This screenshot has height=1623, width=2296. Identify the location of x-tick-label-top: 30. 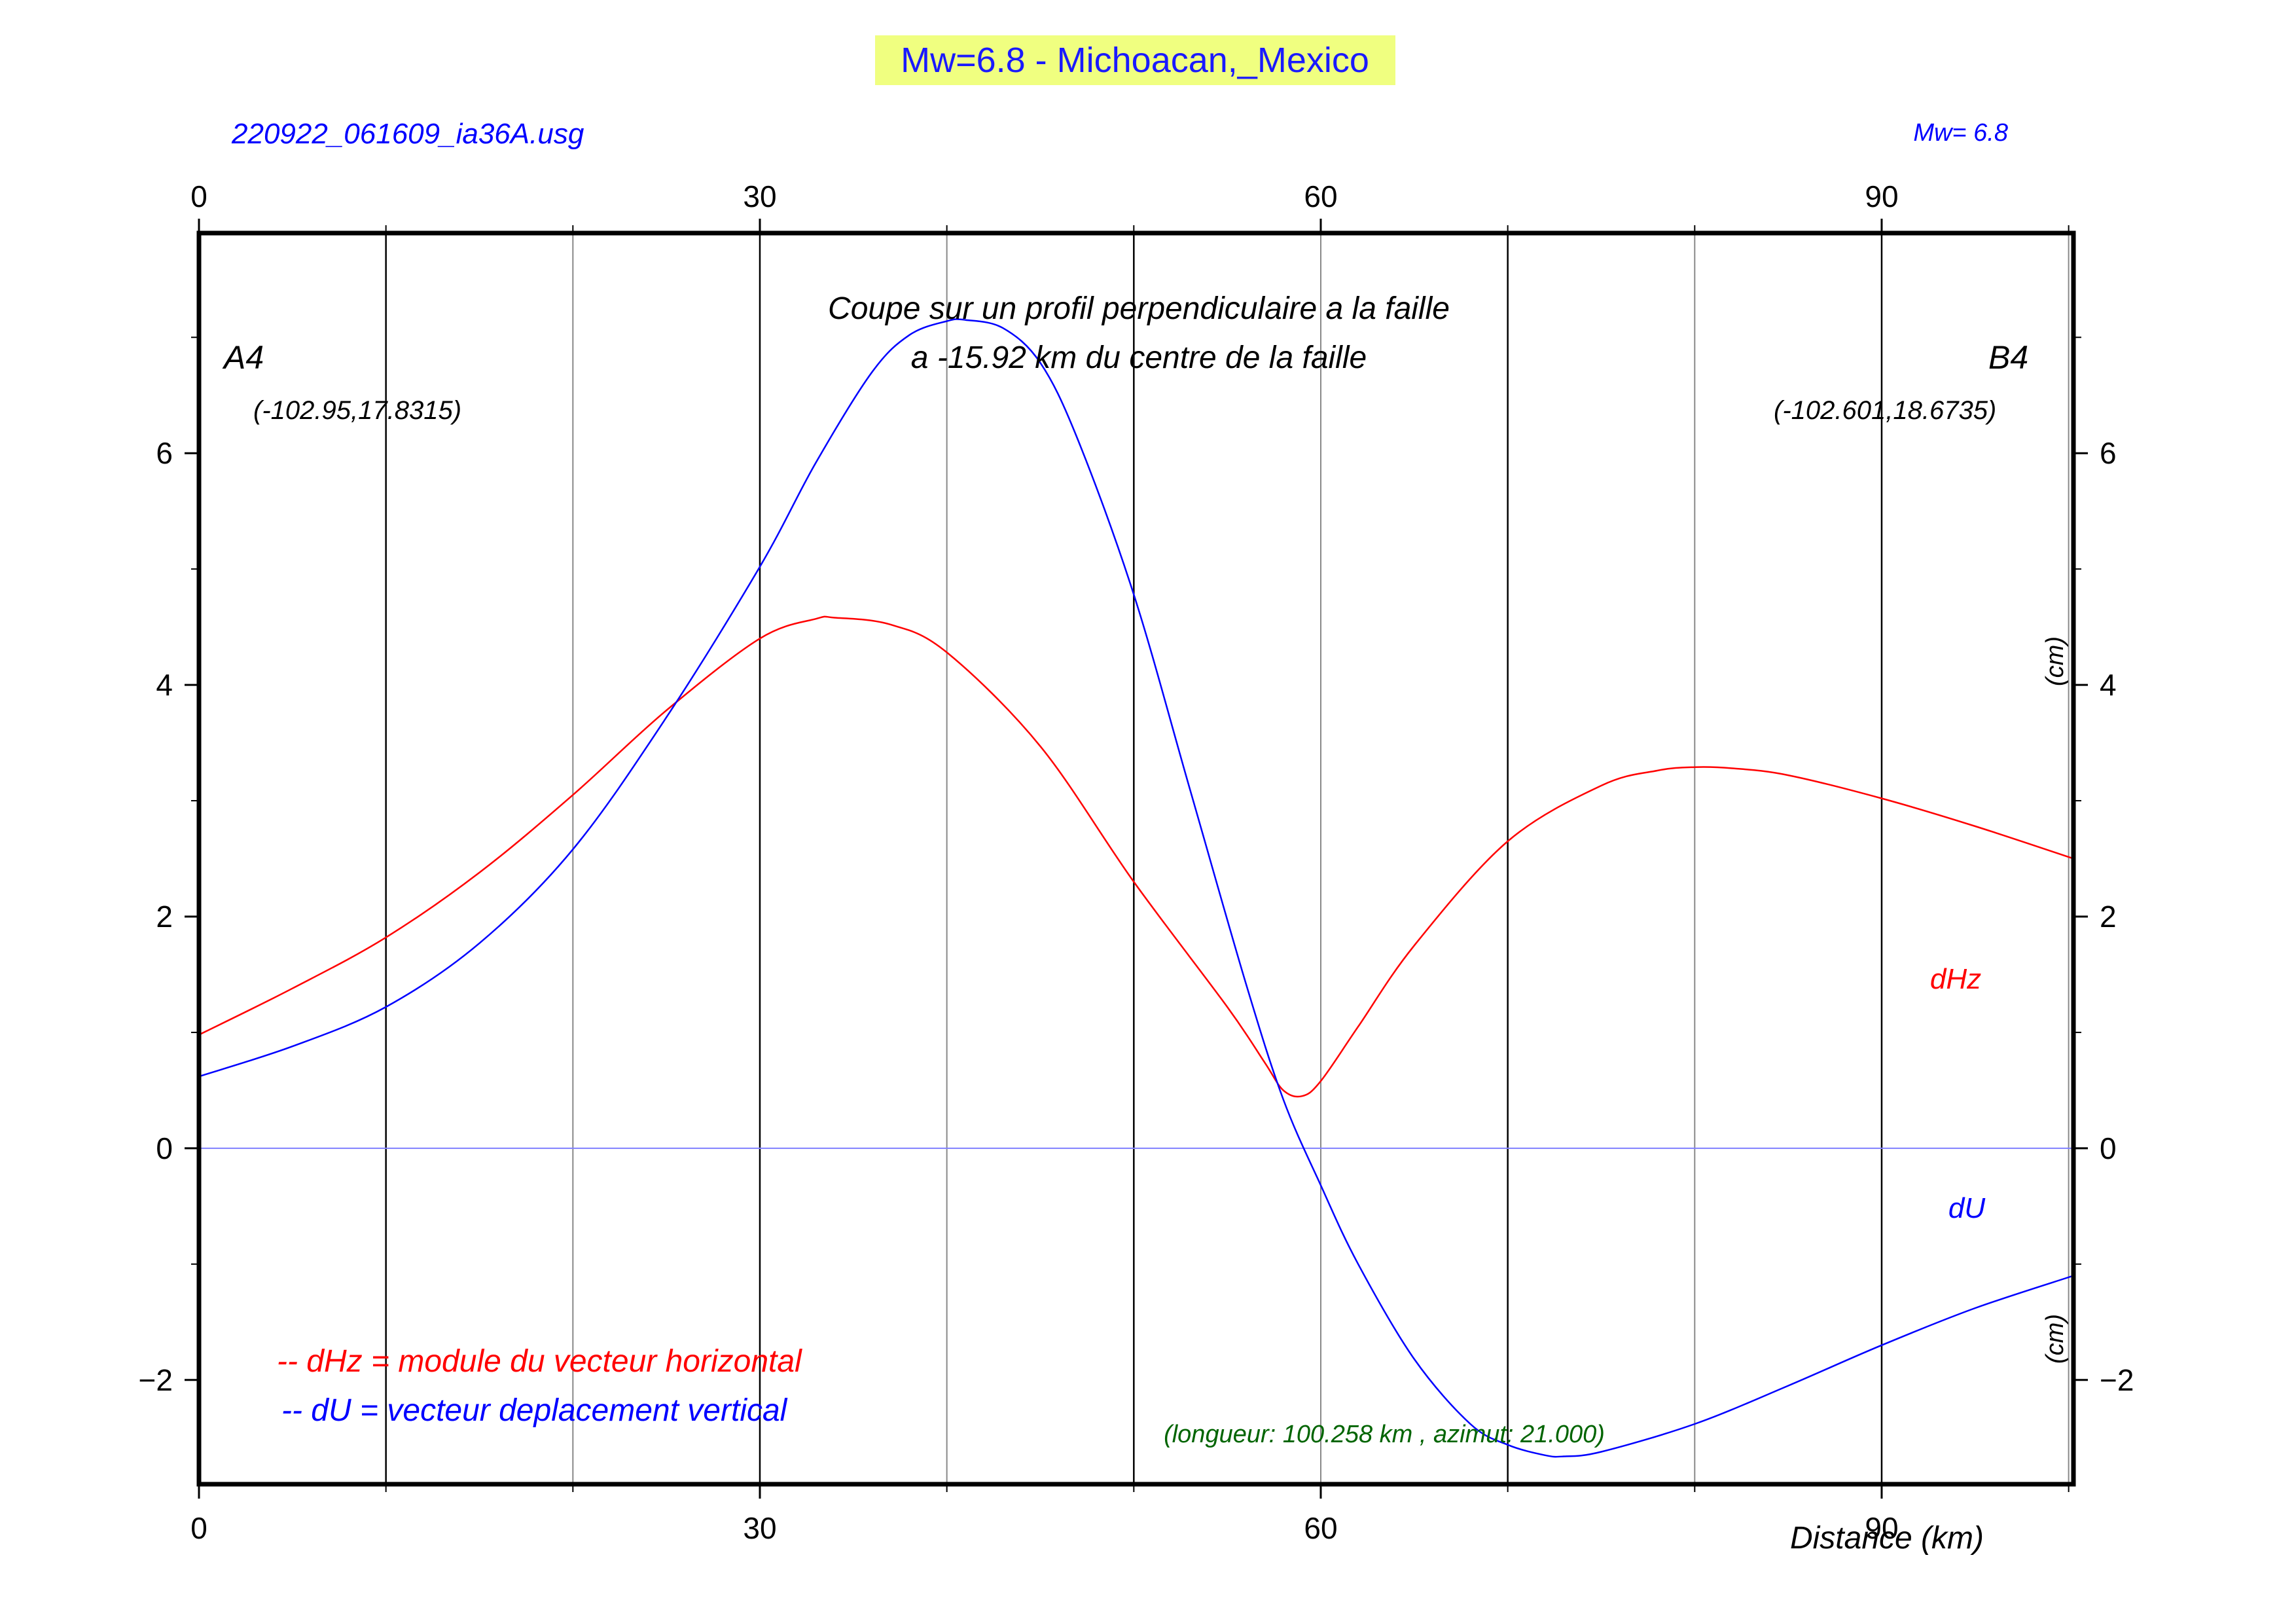
(759, 196).